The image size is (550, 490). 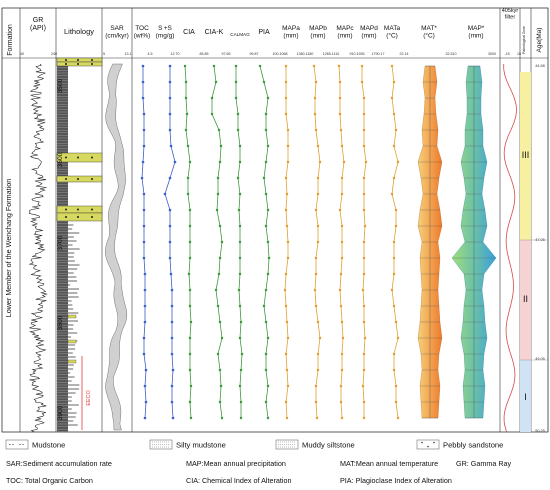 I want to click on swatch-pebble, so click(x=428, y=446).